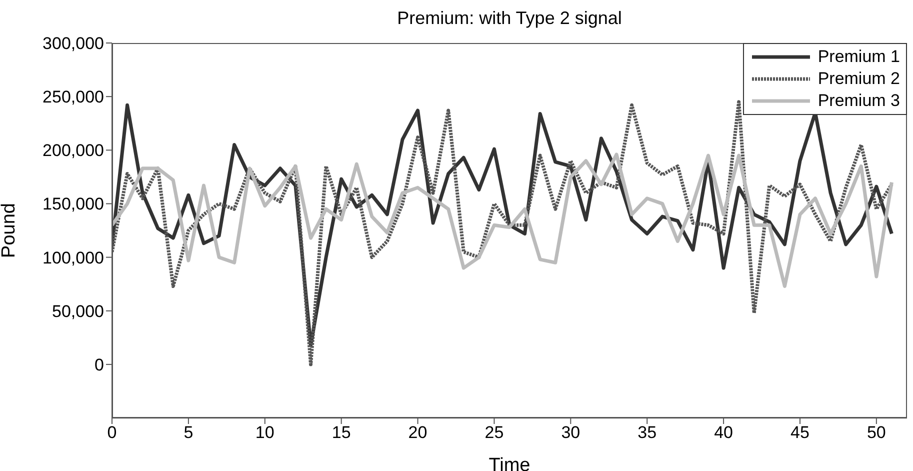 Image resolution: width=913 pixels, height=471 pixels. I want to click on legend-label: Premium 1, so click(859, 57).